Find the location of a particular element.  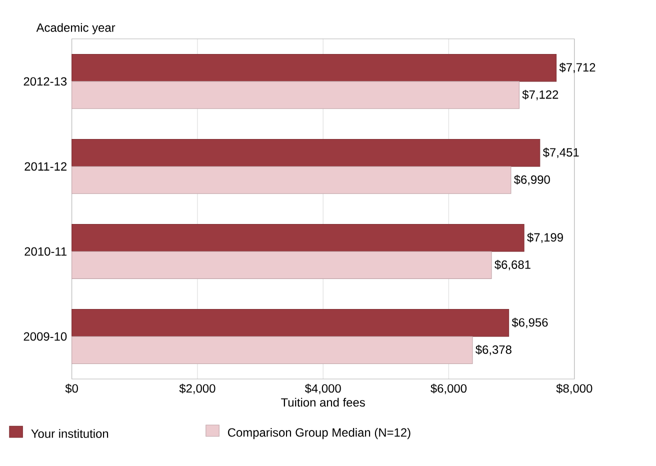

legend-label: Comparison Group Median (N=12) is located at coordinates (319, 434).